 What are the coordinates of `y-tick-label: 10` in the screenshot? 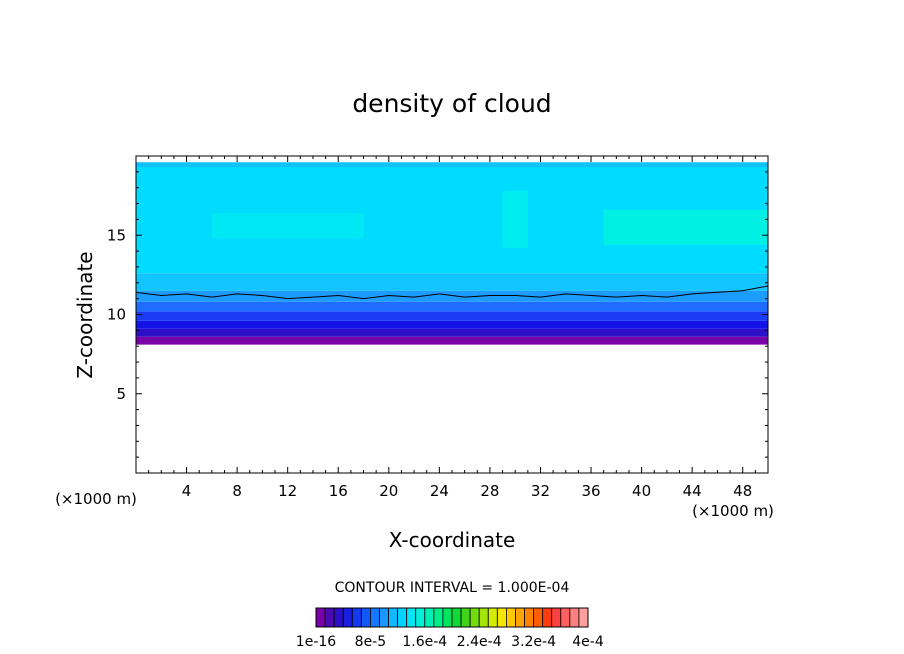 It's located at (116, 315).